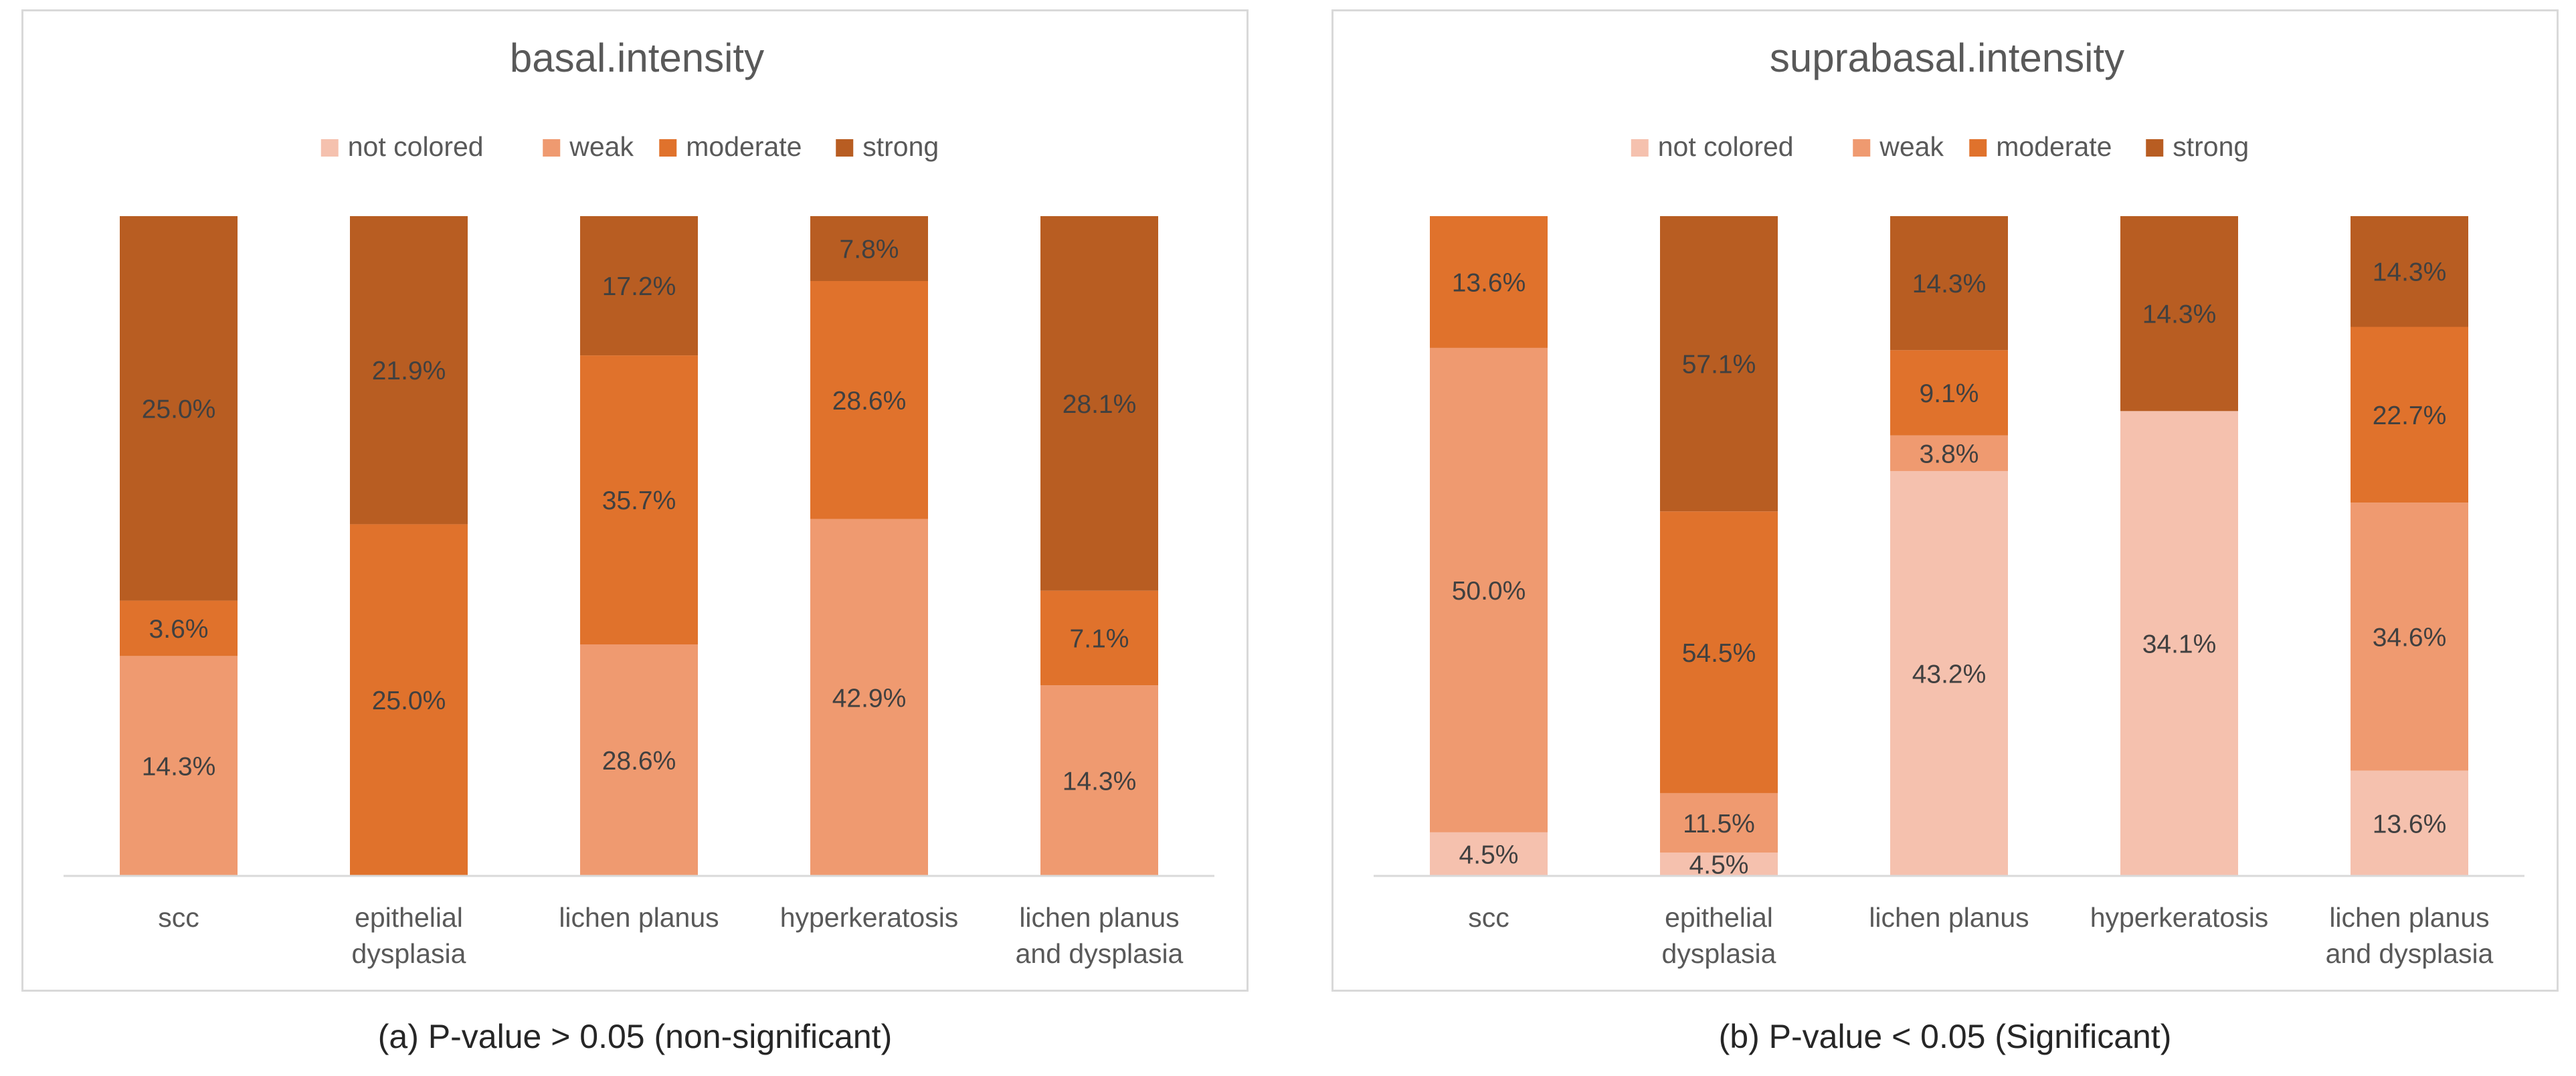  I want to click on chart-title: suprabasal.intensity, so click(1947, 57).